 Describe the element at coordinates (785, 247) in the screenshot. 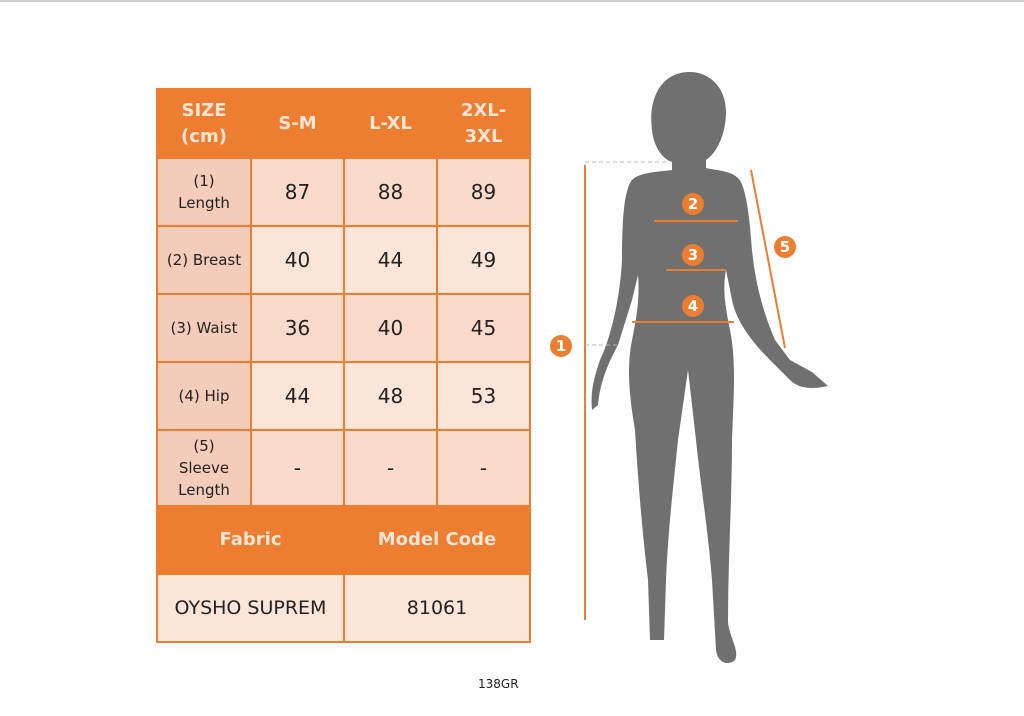

I see `marker-5: 5` at that location.